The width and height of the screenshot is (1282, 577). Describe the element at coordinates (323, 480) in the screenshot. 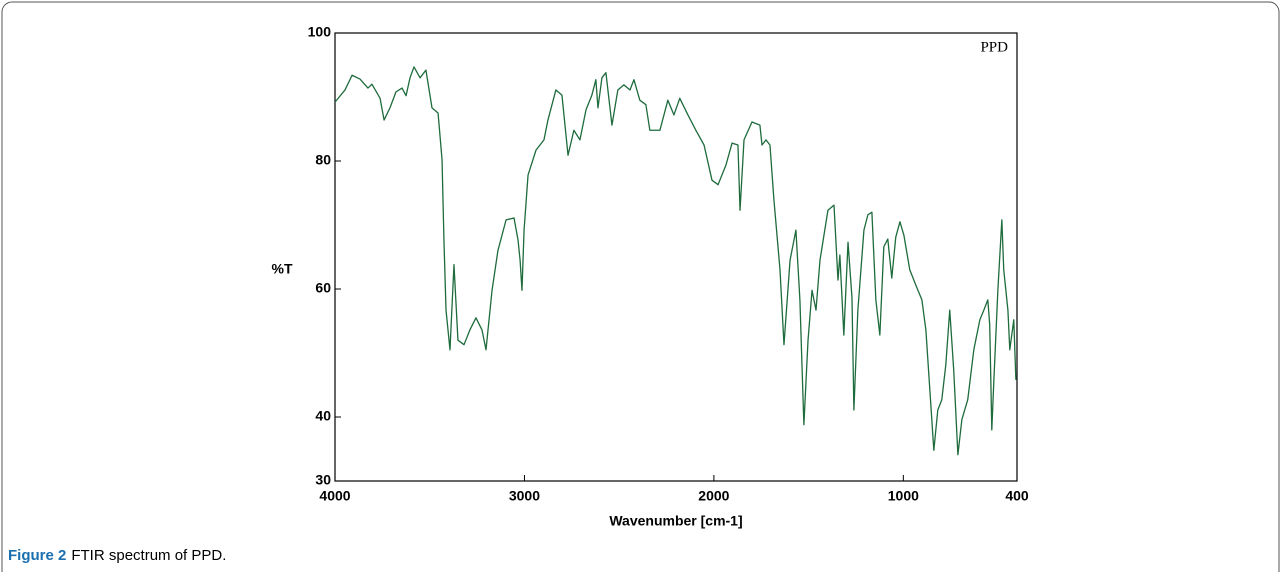

I see `y-tick-label: 30` at that location.